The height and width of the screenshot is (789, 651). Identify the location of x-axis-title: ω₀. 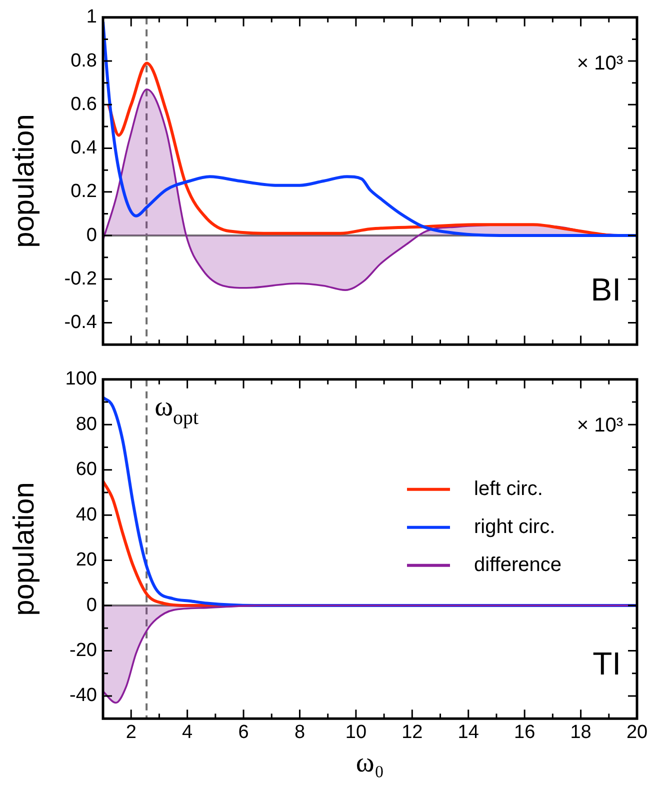
(370, 763).